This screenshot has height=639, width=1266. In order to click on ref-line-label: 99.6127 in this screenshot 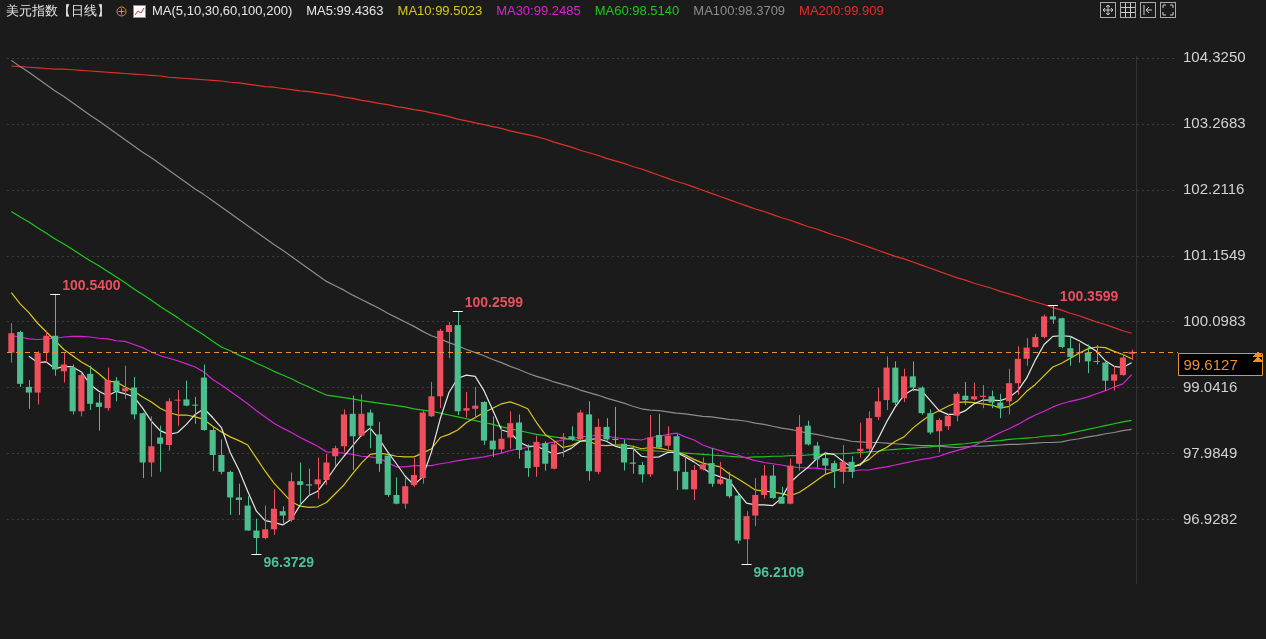, I will do `click(1210, 364)`.